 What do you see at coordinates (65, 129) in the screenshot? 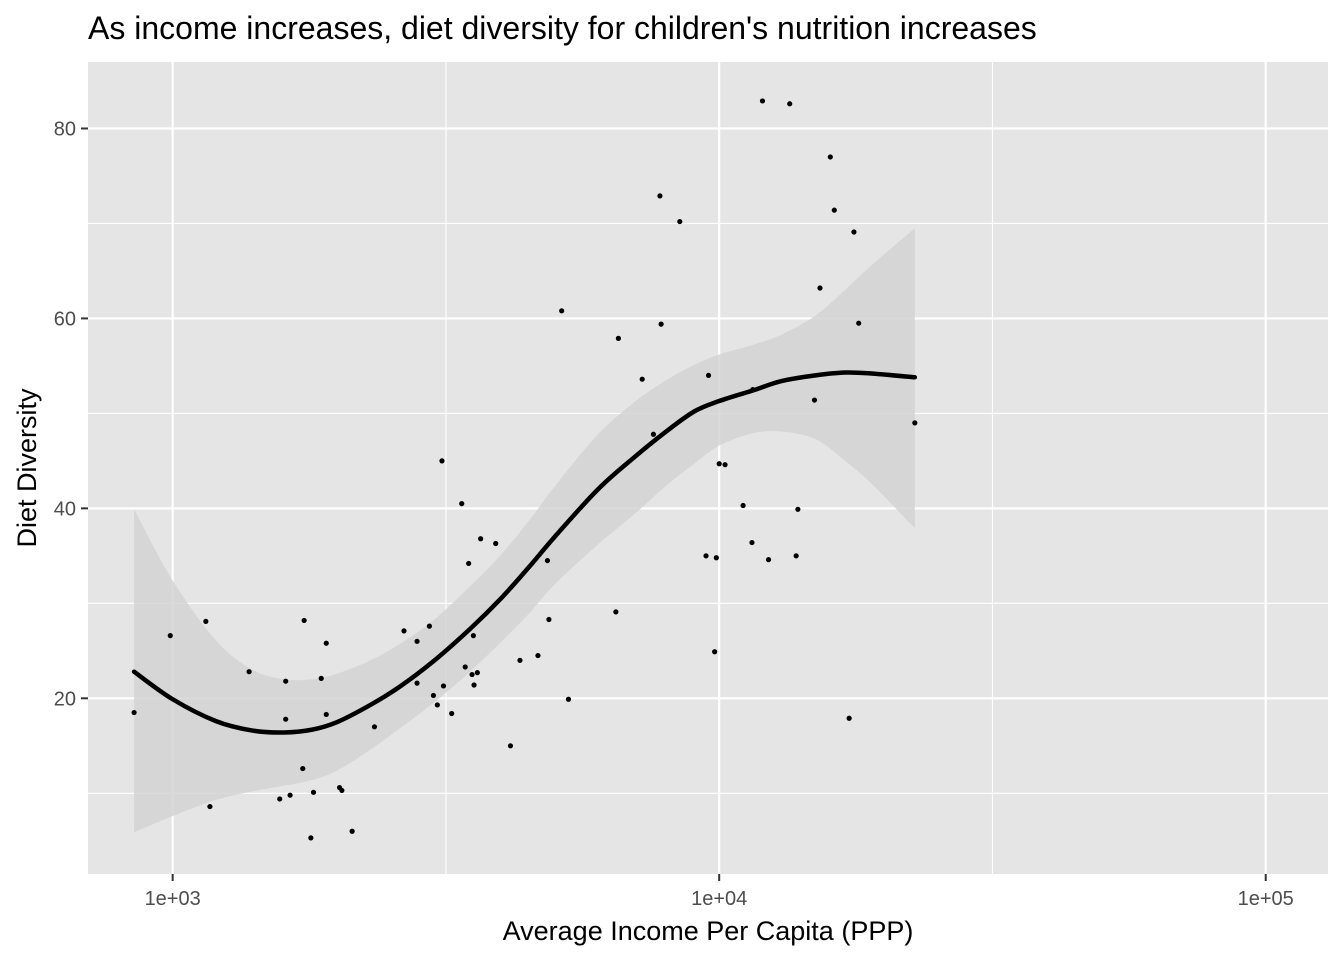
I see `y-tick-label: 80` at bounding box center [65, 129].